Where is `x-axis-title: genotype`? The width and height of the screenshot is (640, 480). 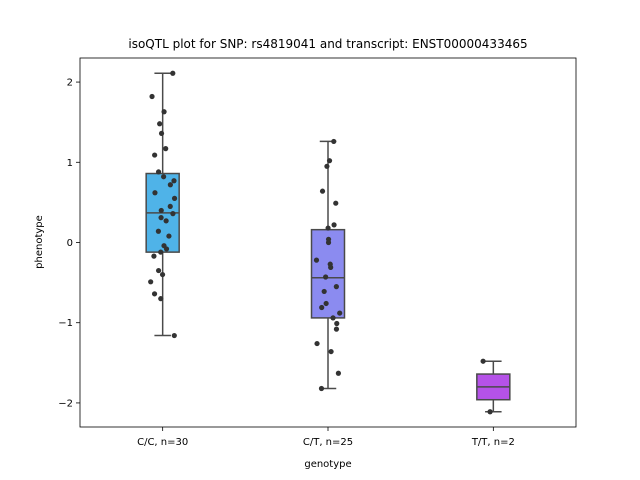 x-axis-title: genotype is located at coordinates (327, 464).